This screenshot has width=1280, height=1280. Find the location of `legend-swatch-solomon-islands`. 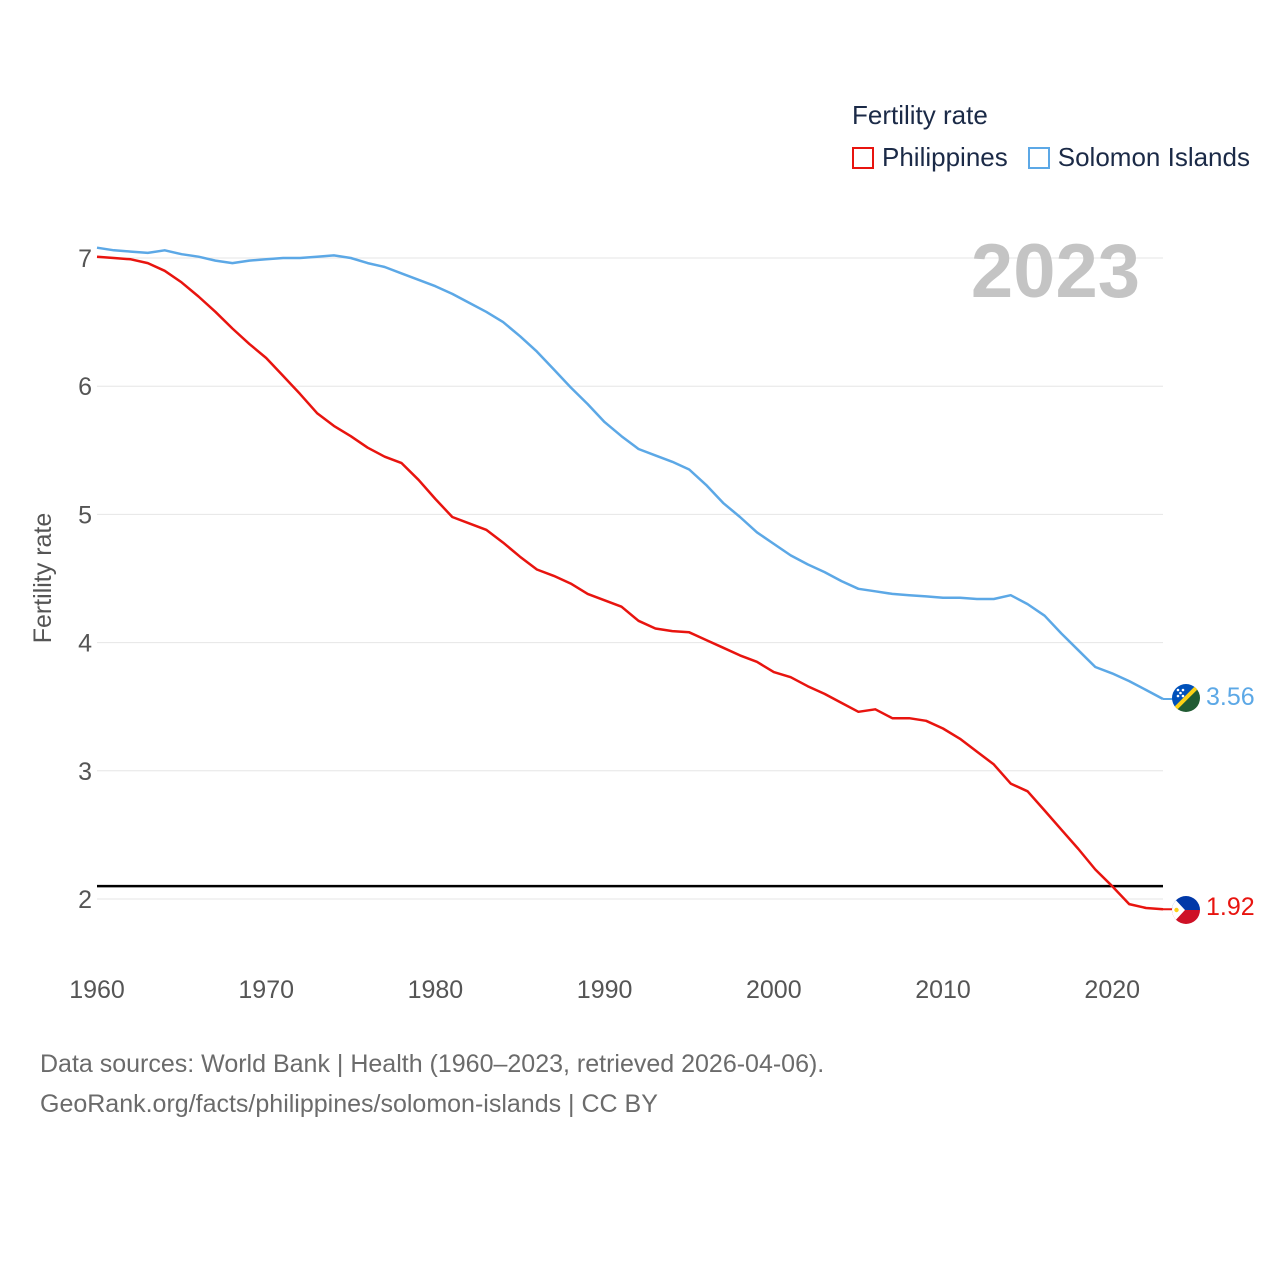

legend-swatch-solomon-islands is located at coordinates (1038, 157).